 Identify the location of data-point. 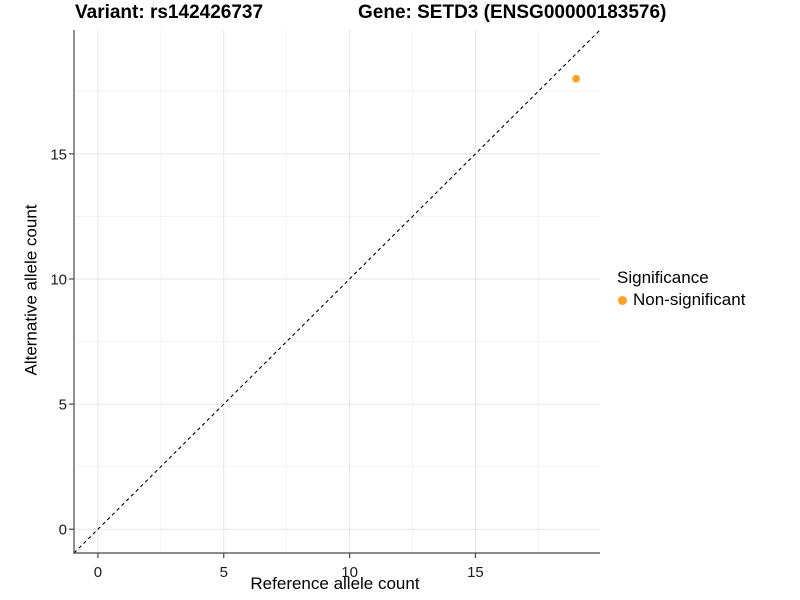
(576, 78).